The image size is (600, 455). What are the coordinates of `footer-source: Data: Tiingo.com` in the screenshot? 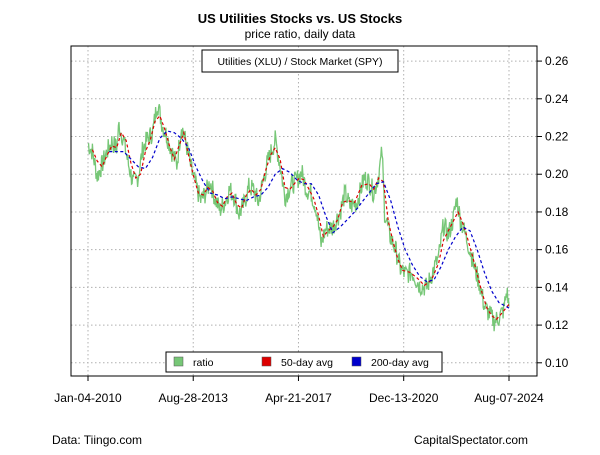 It's located at (97, 440).